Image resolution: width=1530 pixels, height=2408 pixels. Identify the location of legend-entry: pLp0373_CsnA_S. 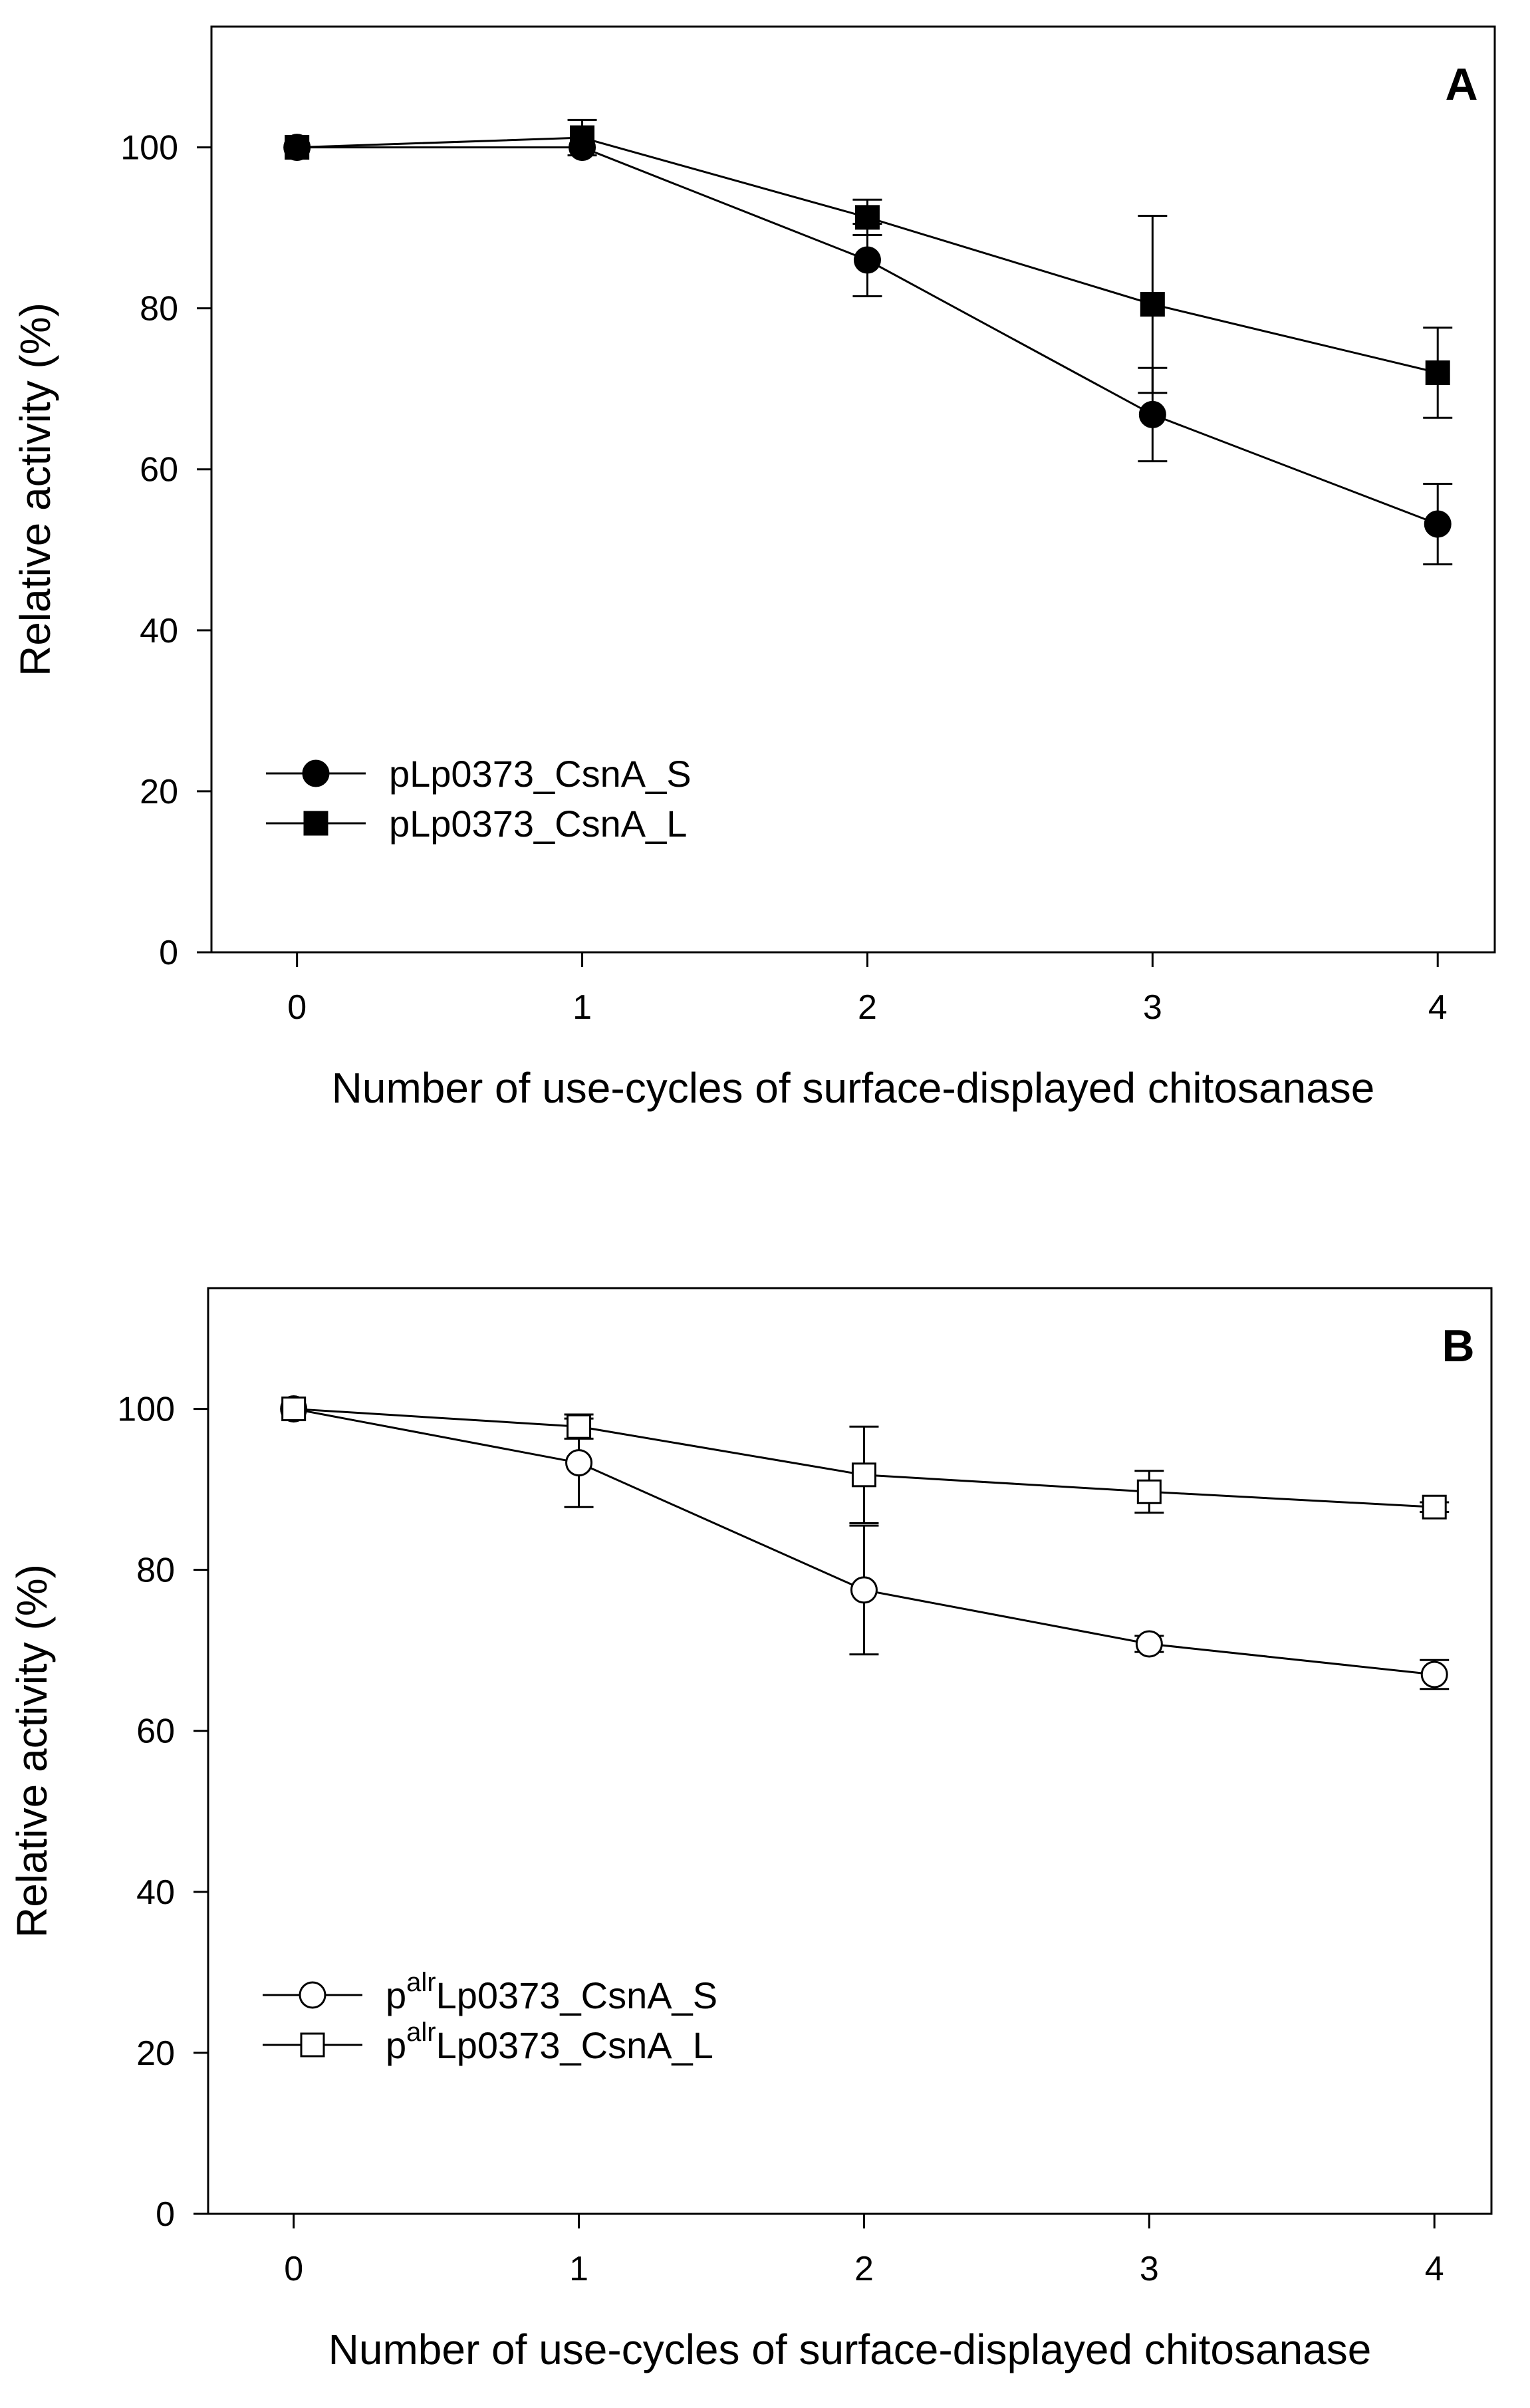
(479, 774).